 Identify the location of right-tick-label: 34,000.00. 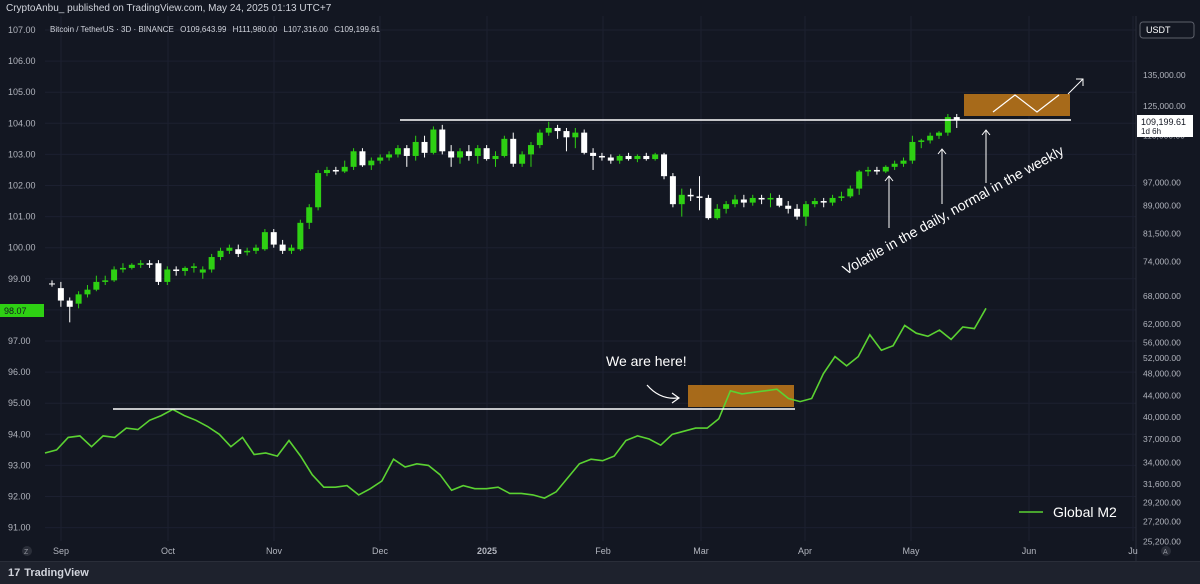
(1162, 462).